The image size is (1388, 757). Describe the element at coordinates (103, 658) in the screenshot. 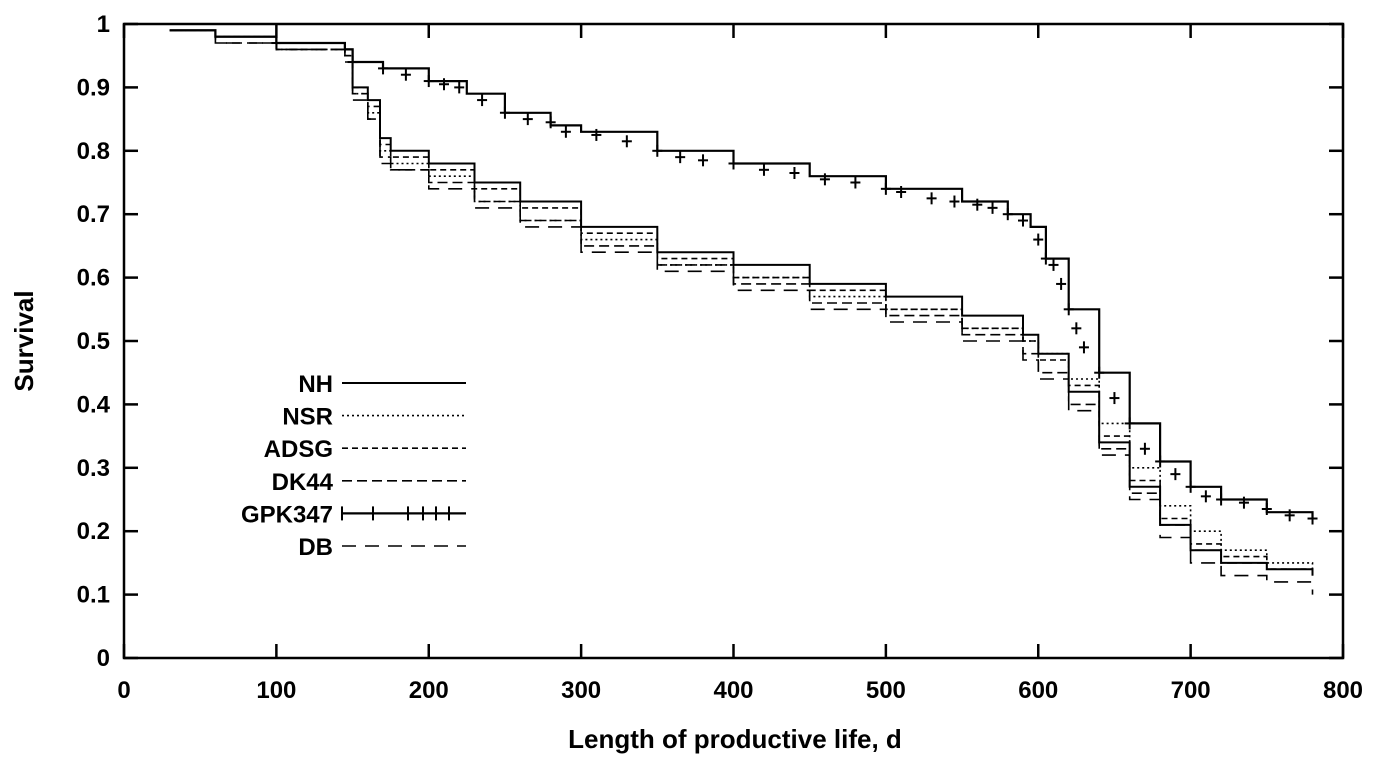

I see `y-tick-label: 0` at that location.